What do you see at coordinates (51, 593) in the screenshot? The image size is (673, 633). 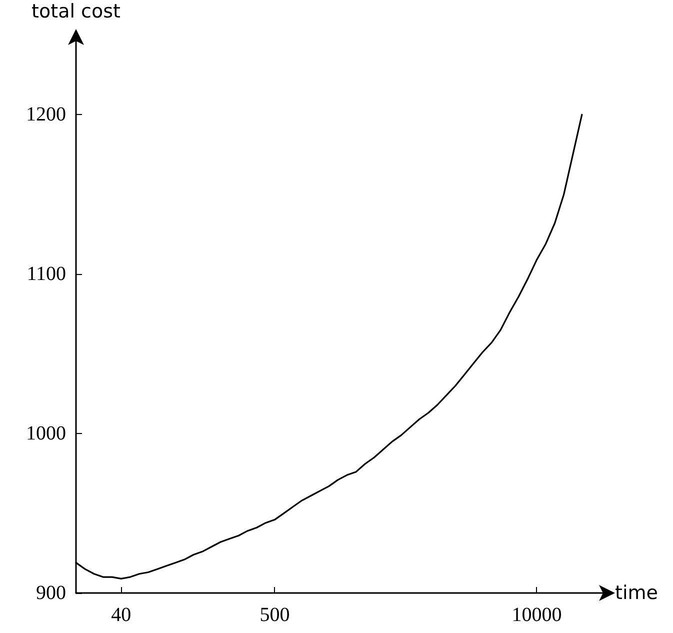 I see `y-tick-label: 900` at bounding box center [51, 593].